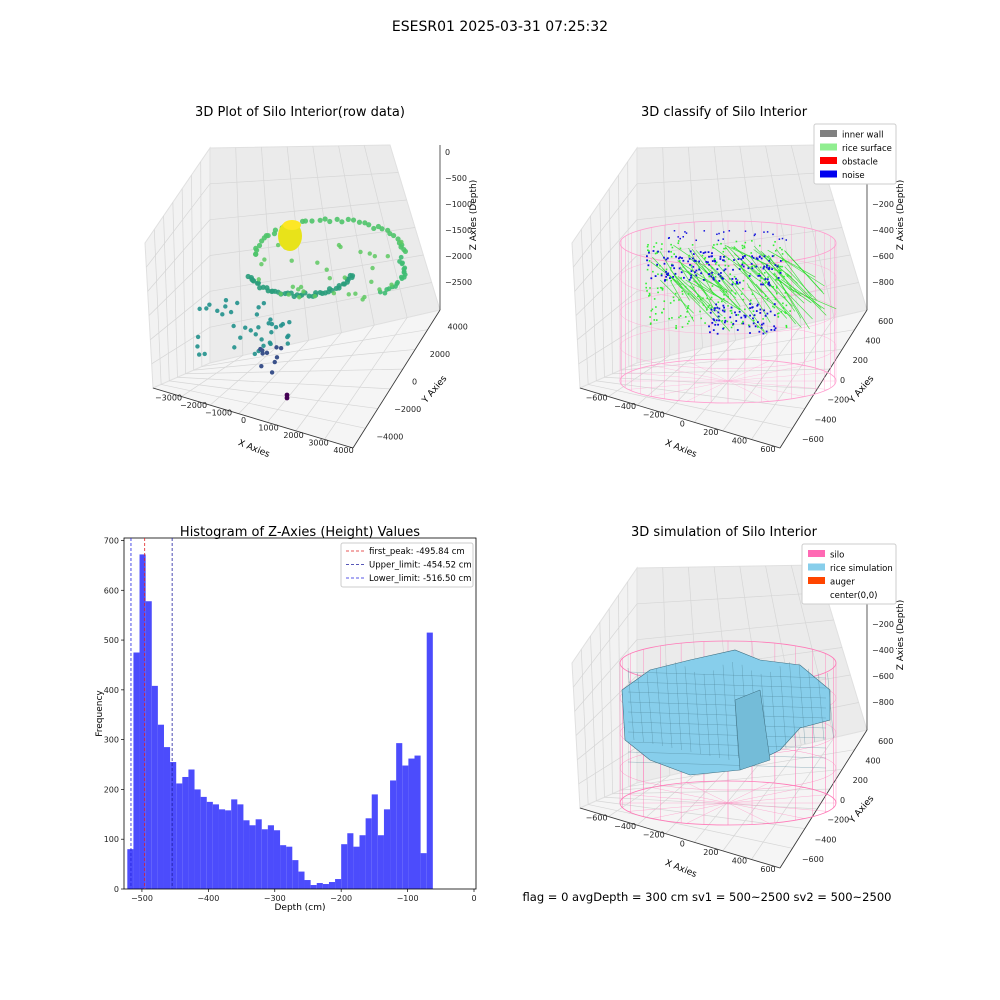 The width and height of the screenshot is (1000, 1000). Describe the element at coordinates (396, 379) in the screenshot. I see `p1-y-axis-line` at that location.